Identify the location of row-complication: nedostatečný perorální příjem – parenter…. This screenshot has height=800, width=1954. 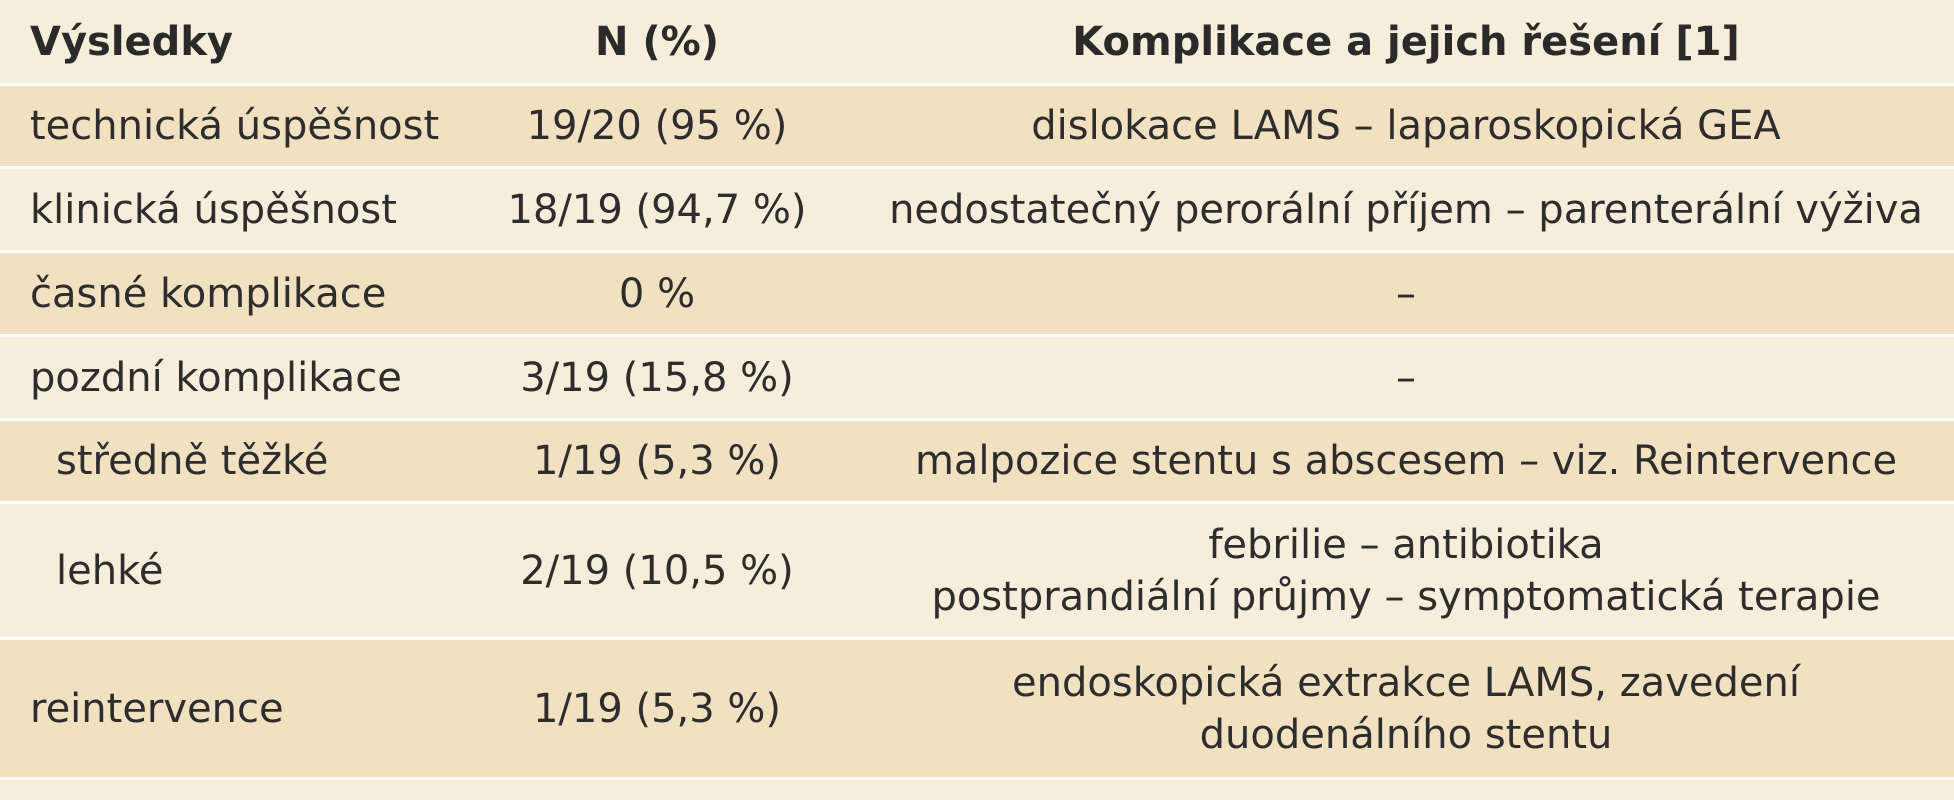
(1406, 209).